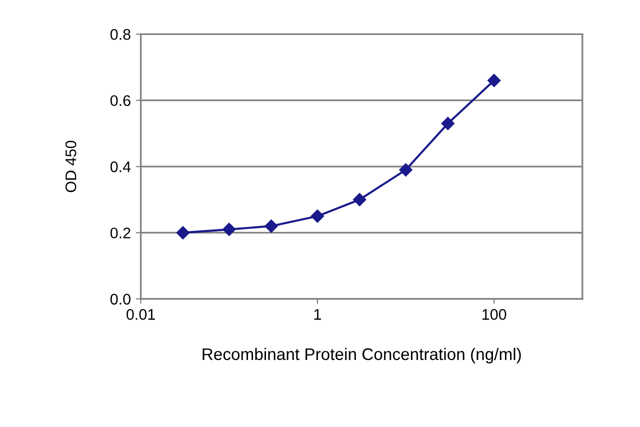  I want to click on y-tick-label: 0.8, so click(120, 34).